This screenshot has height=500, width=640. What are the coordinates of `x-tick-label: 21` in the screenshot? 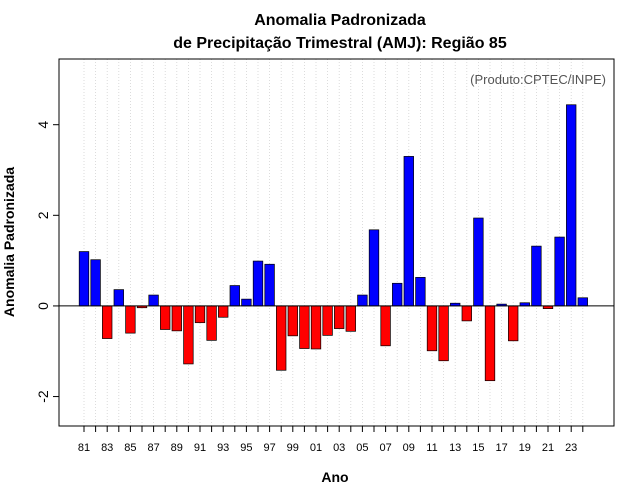 It's located at (548, 448).